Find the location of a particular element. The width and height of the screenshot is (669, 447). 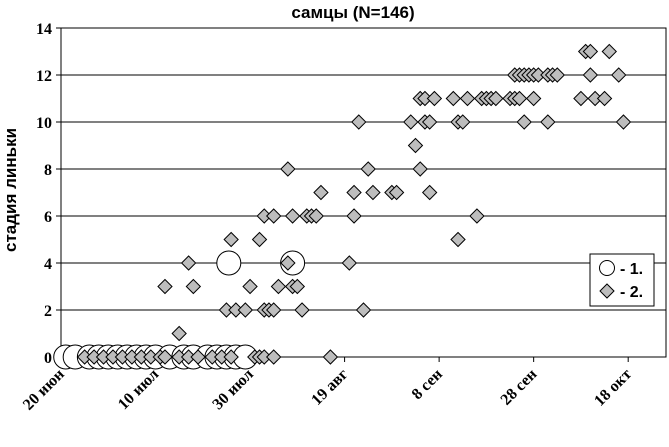

y-axis-label: стадия линьки is located at coordinates (10, 190).